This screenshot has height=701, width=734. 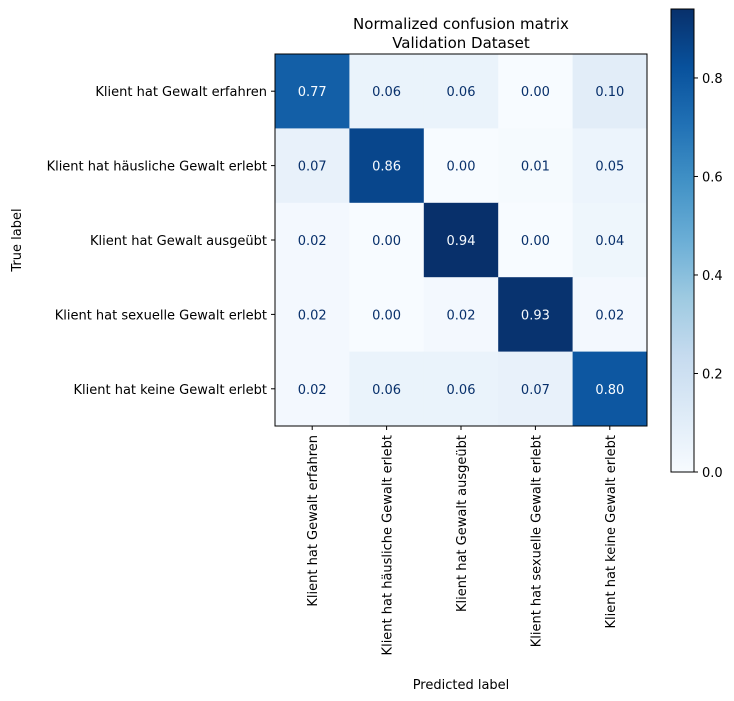 I want to click on y-tick-label: Klient hat häusliche Gewalt erlebt, so click(x=157, y=167).